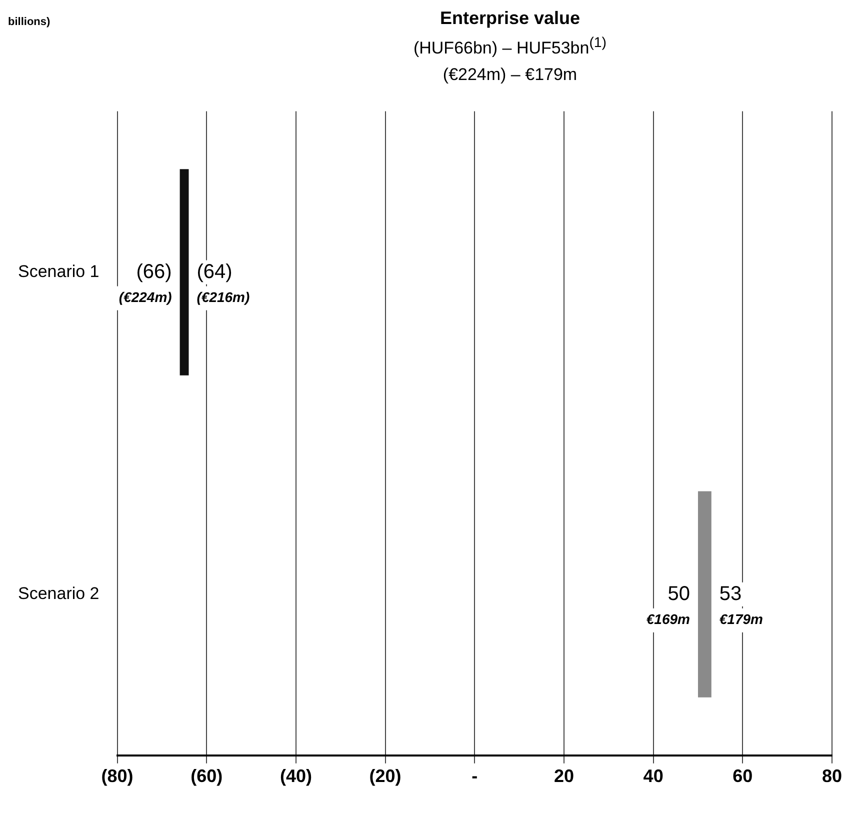 The height and width of the screenshot is (813, 860). I want to click on text: (HUF66bn) – HUF53bn$^{(1)}$ (€224m) – €179m, so click(510, 59).